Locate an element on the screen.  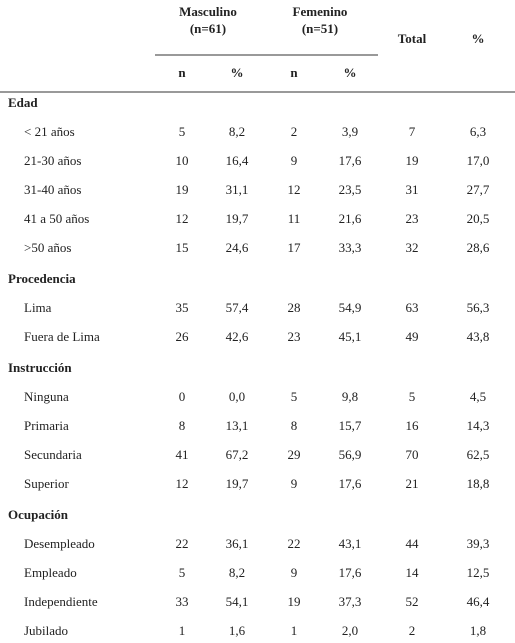
cell: 57,4 is located at coordinates (237, 307).